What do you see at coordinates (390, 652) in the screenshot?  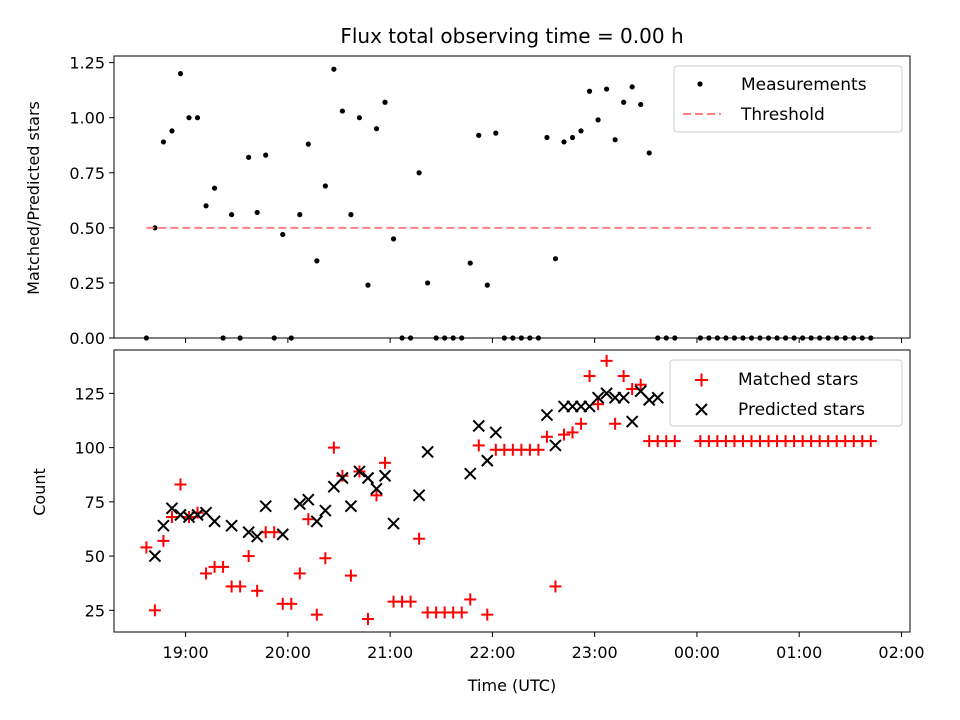 I see `x-tick-label: 21:00` at bounding box center [390, 652].